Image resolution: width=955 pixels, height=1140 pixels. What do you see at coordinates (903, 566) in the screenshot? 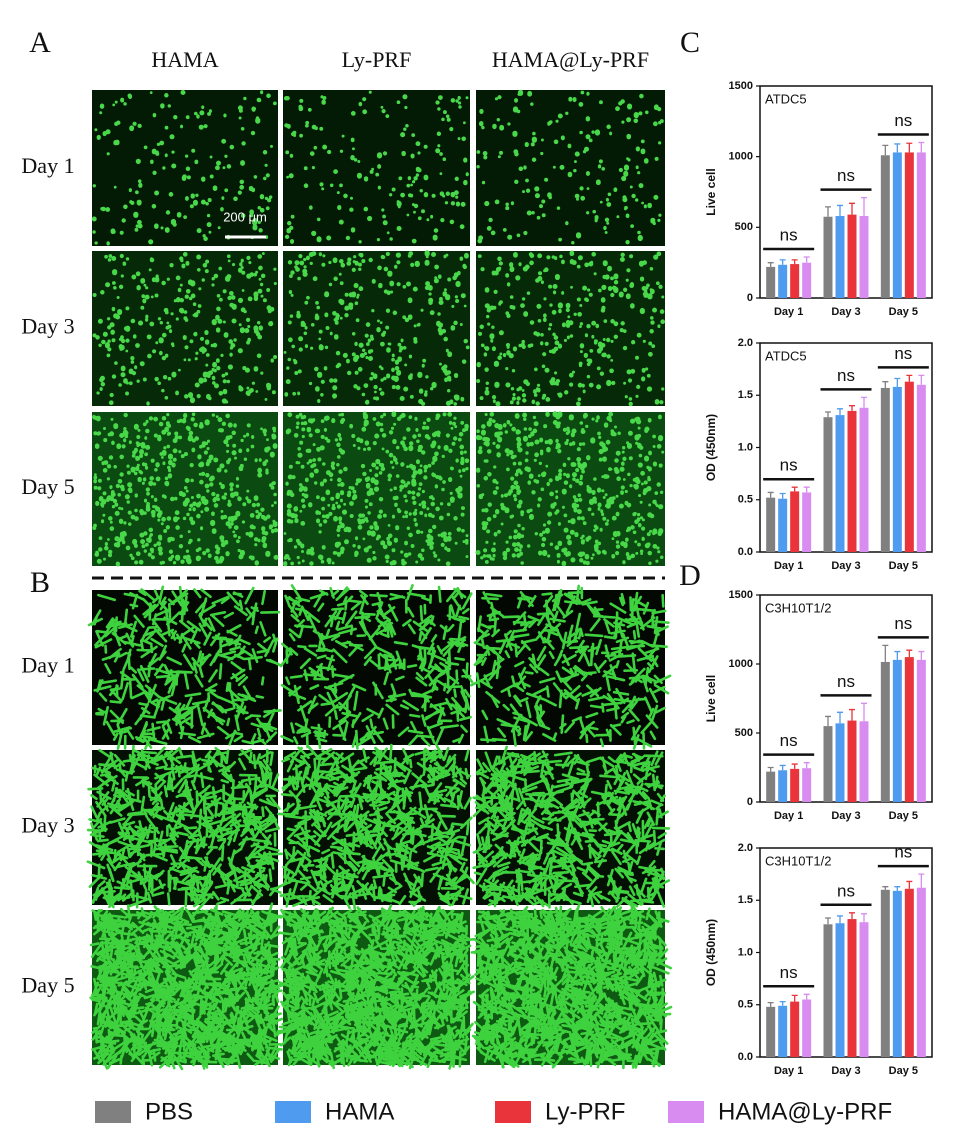
I see `x-tick-label: Day 5` at bounding box center [903, 566].